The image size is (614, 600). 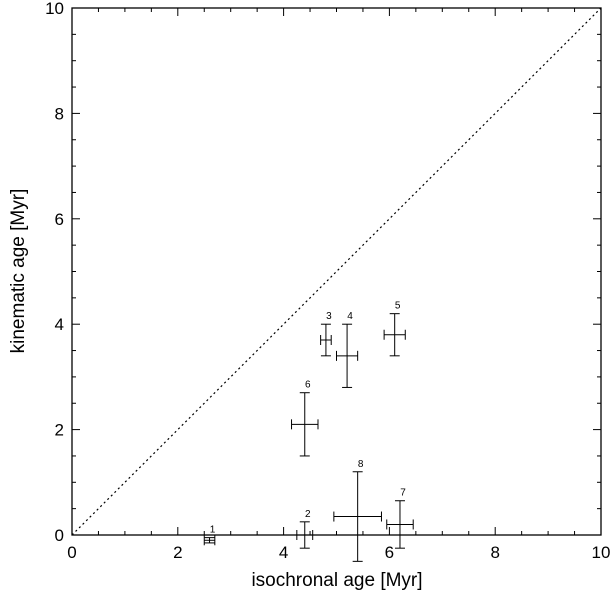 I want to click on y-axis-label: kinematic age [Myr], so click(x=18, y=271).